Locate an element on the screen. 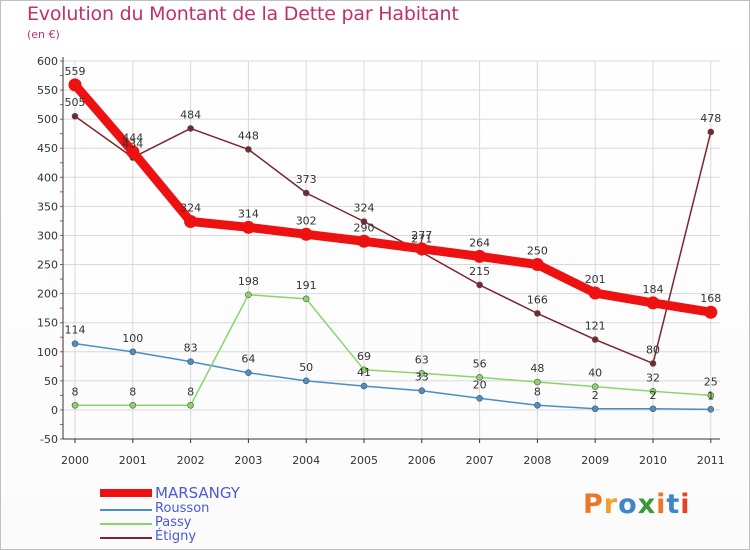 The height and width of the screenshot is (550, 750). data-label-etigny: 166 is located at coordinates (537, 299).